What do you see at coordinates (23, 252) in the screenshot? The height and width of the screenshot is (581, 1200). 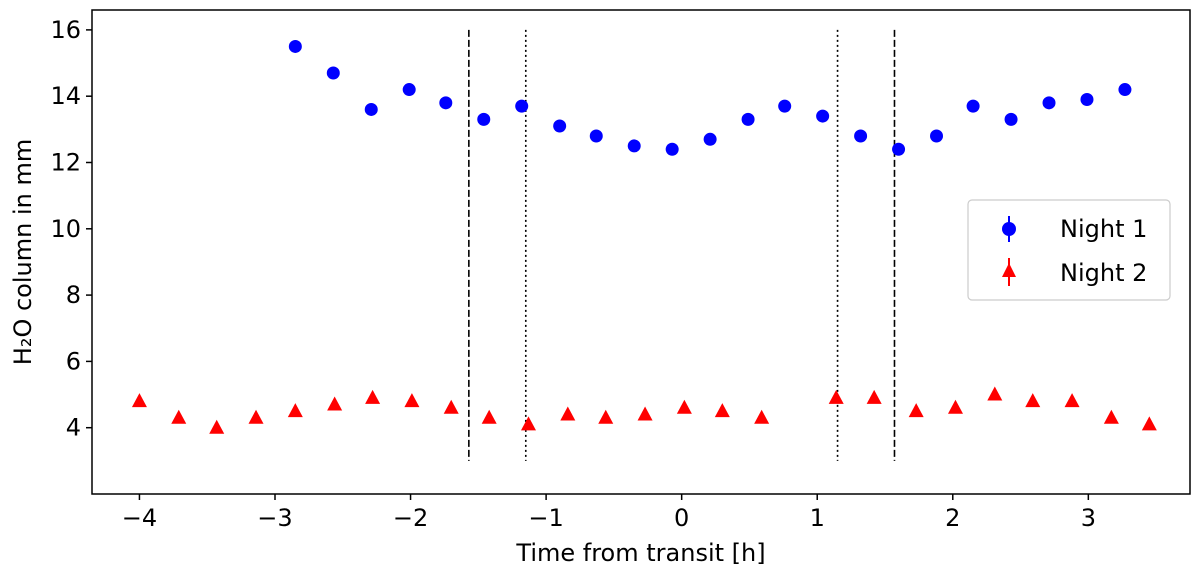 I see `y-axis-label: H₂O column in mm` at bounding box center [23, 252].